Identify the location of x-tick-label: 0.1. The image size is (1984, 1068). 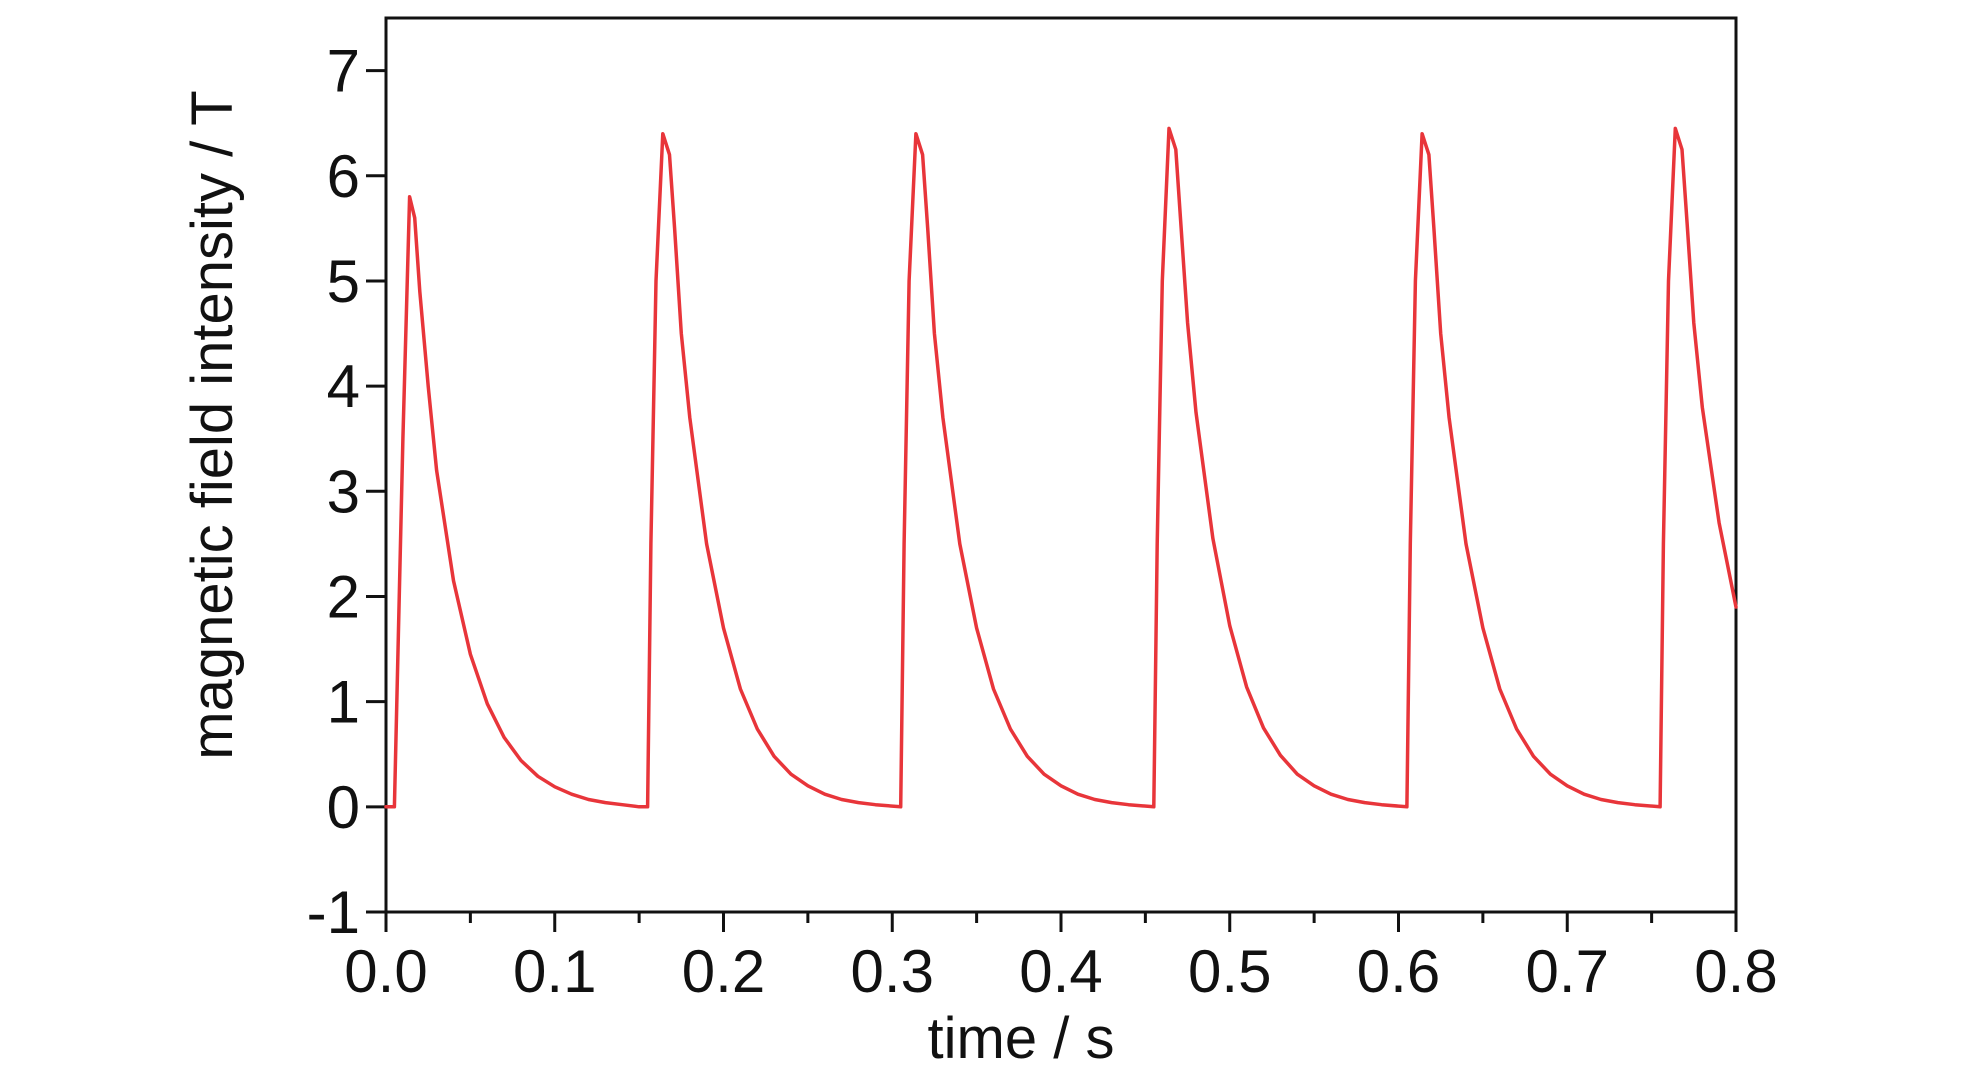
(554, 971).